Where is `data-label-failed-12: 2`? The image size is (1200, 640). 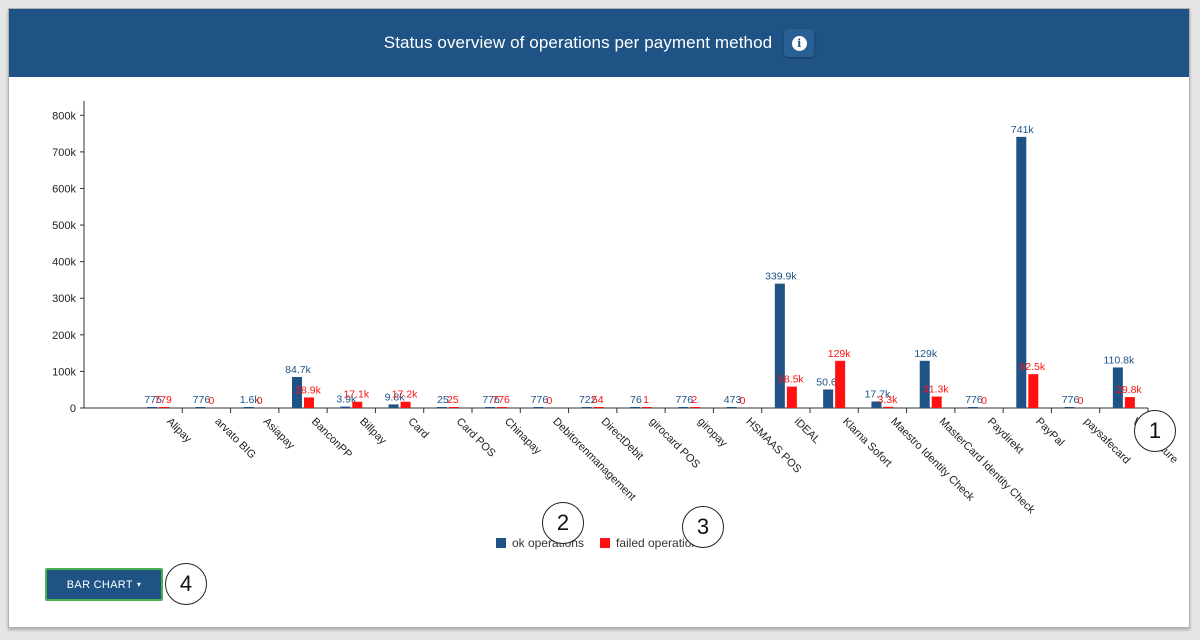
data-label-failed-12: 2 is located at coordinates (694, 400).